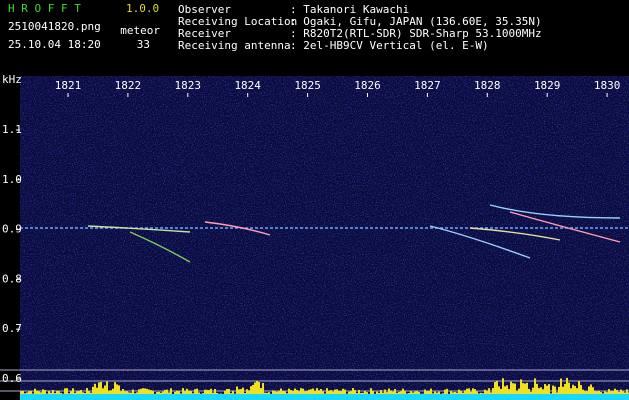  I want to click on x-tick-label: 1830, so click(607, 85).